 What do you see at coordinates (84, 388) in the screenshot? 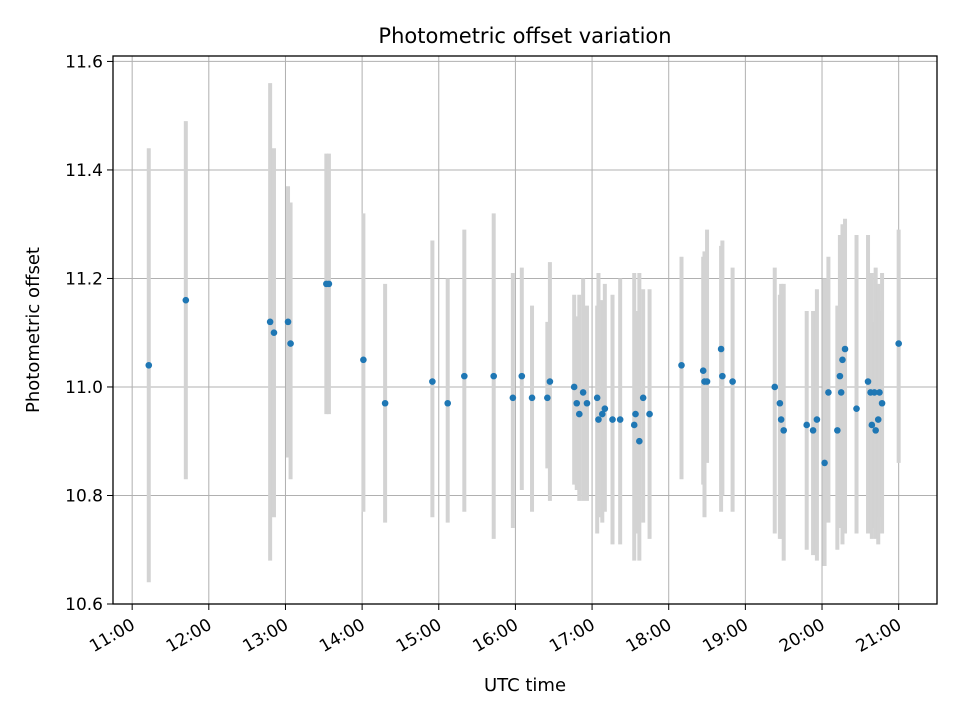
I see `y-tick-label: 11.0` at bounding box center [84, 388].